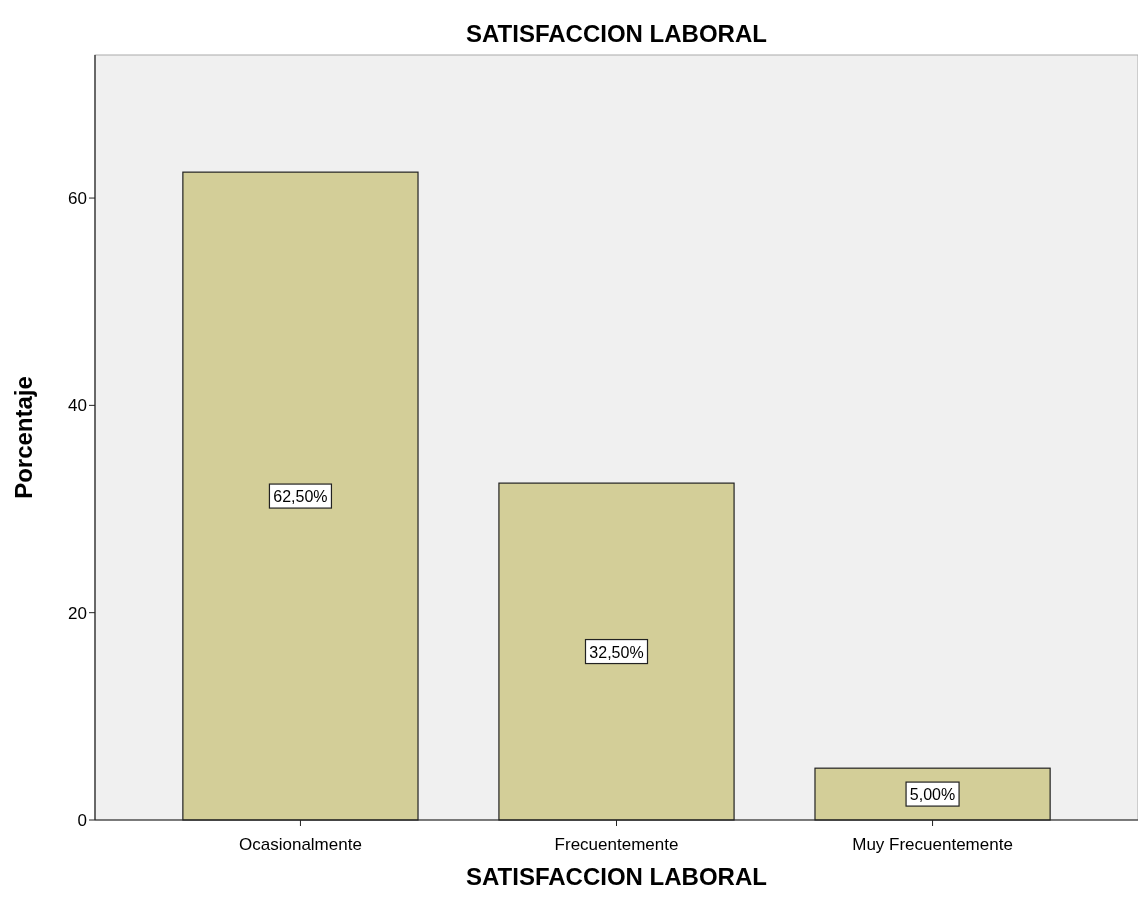  I want to click on x-tick-label: Muy Frecuentemente, so click(932, 844).